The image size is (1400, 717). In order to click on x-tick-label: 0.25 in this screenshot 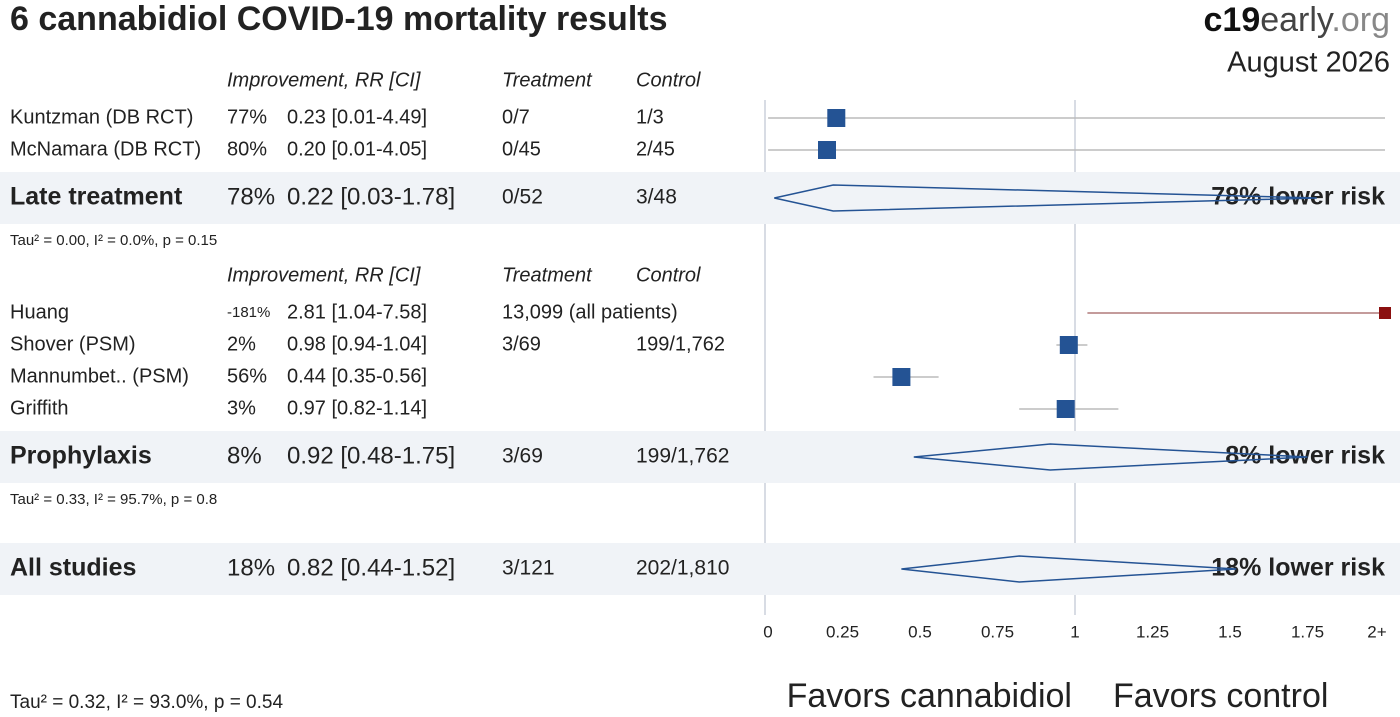, I will do `click(842, 631)`.